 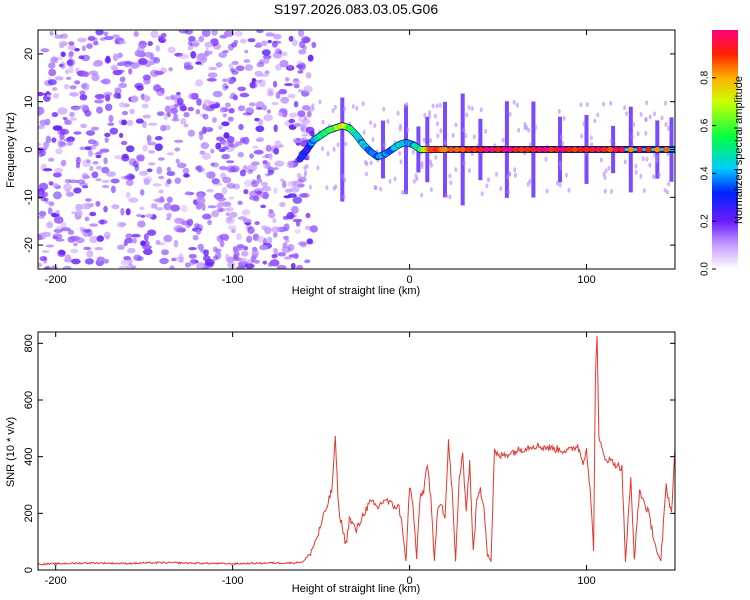 I want to click on signal-spike, so click(x=383, y=149).